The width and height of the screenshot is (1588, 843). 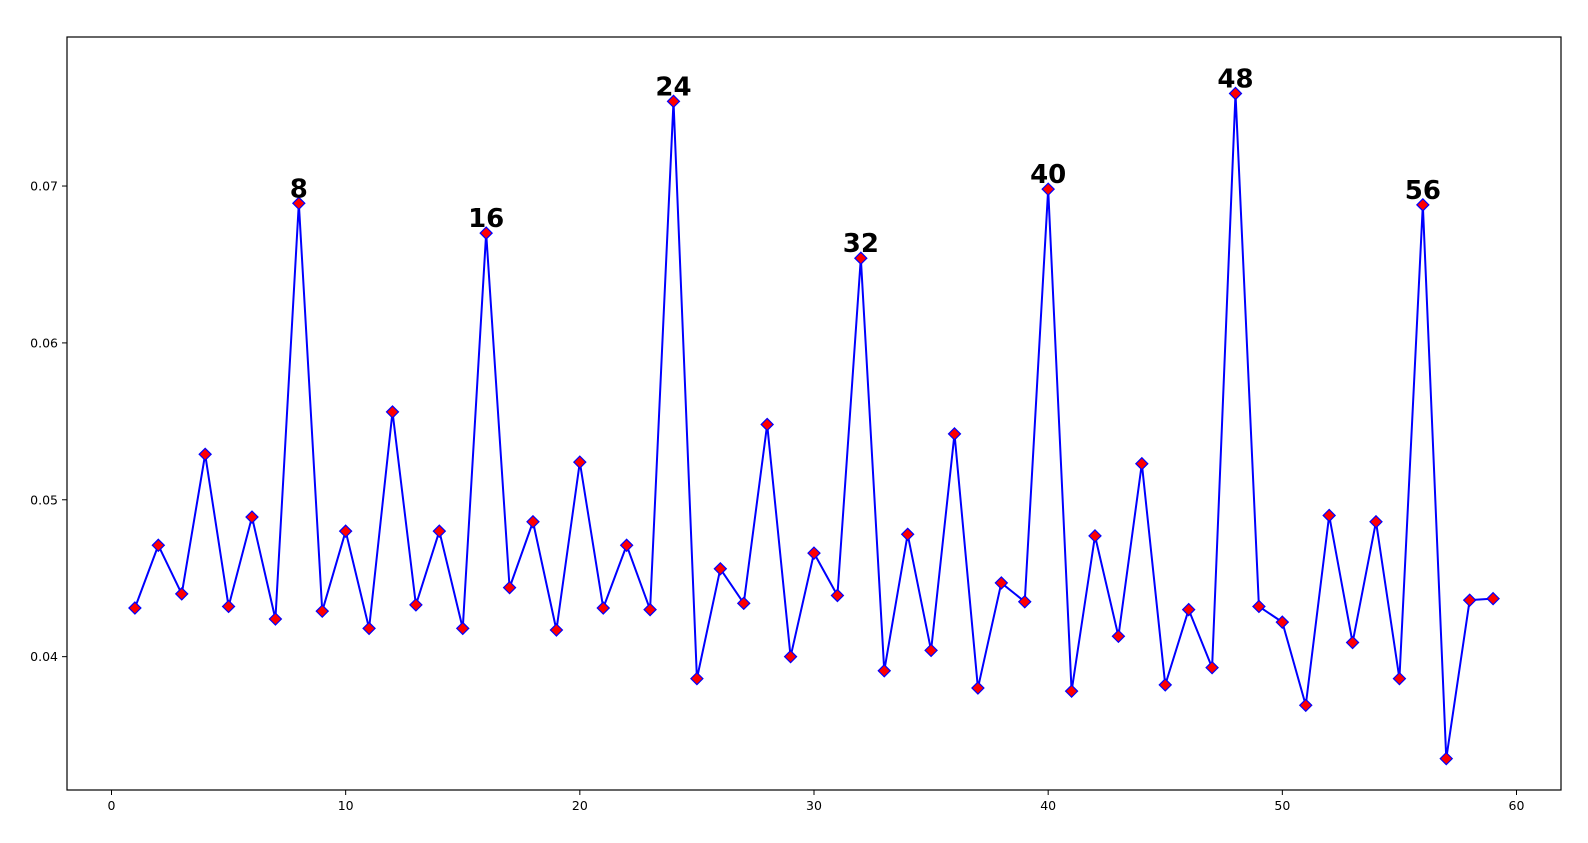 What do you see at coordinates (44, 499) in the screenshot?
I see `y-tick-label: 0.05` at bounding box center [44, 499].